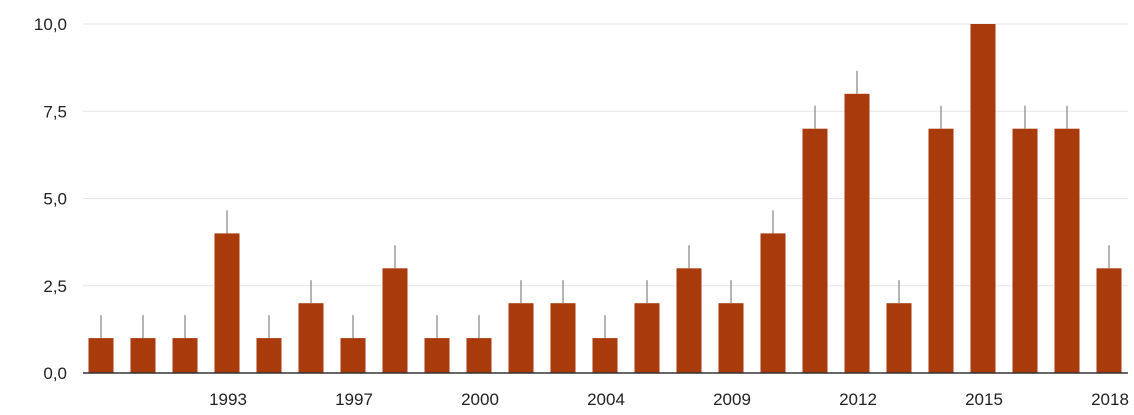 The width and height of the screenshot is (1134, 415). Describe the element at coordinates (606, 399) in the screenshot. I see `x-tick-label: 2004` at that location.